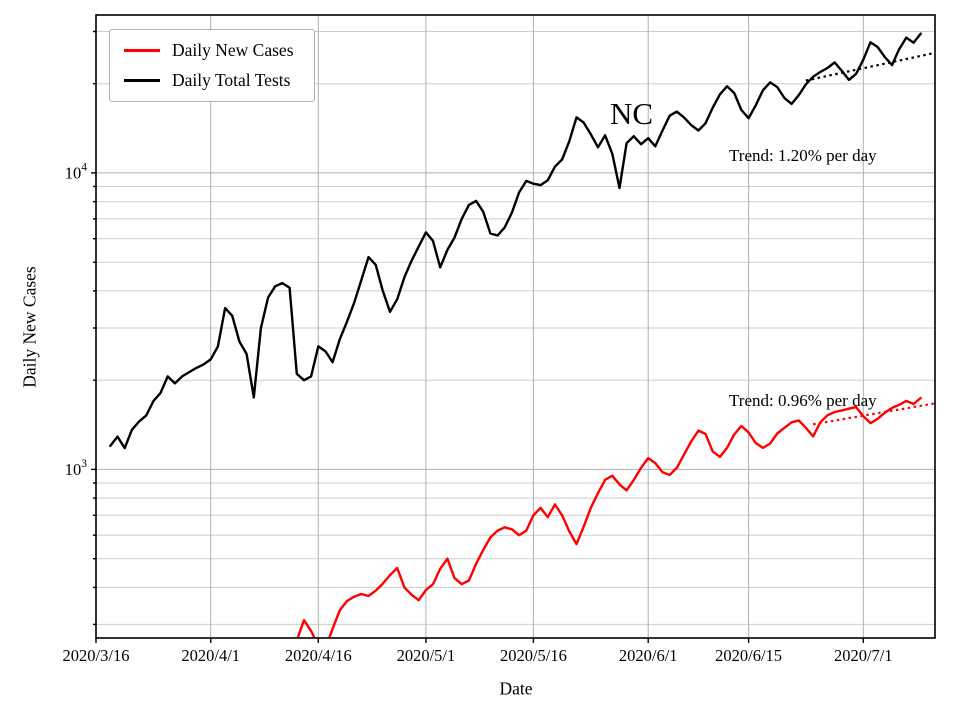  I want to click on y-axis-title: Daily New Cases, so click(29, 327).